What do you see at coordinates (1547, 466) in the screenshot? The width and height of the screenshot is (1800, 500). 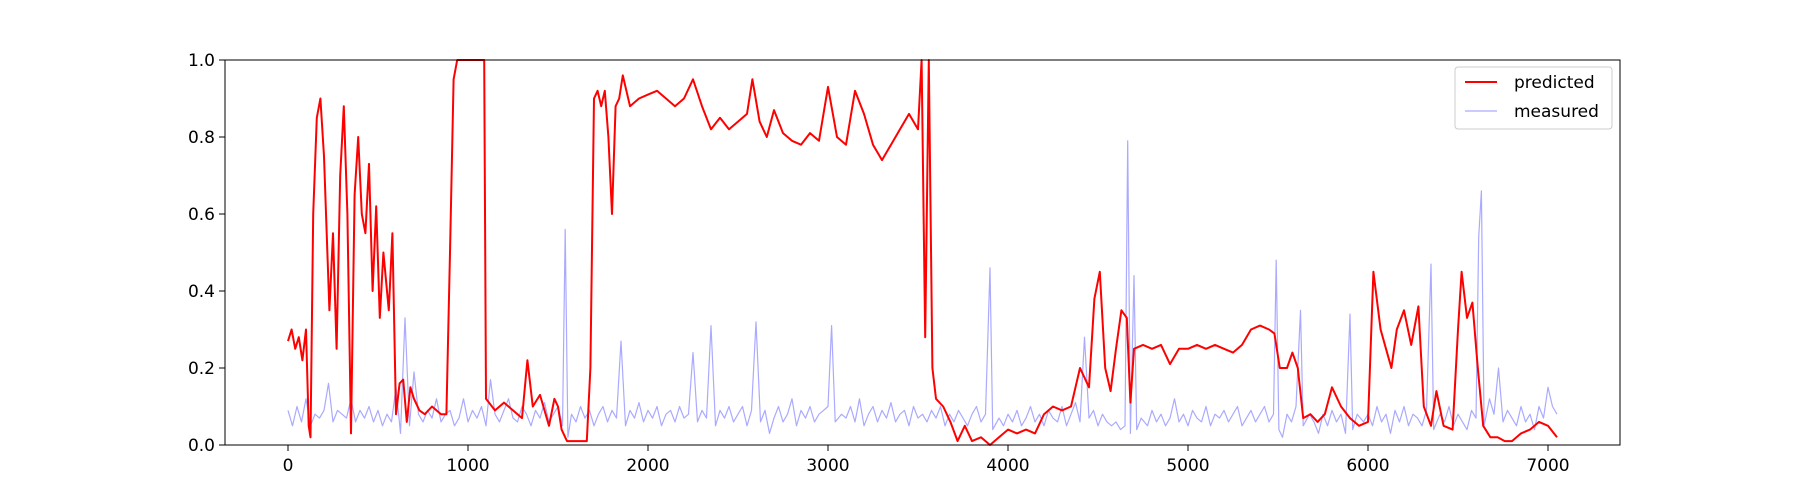 I see `x-tick-label: 7000` at bounding box center [1547, 466].